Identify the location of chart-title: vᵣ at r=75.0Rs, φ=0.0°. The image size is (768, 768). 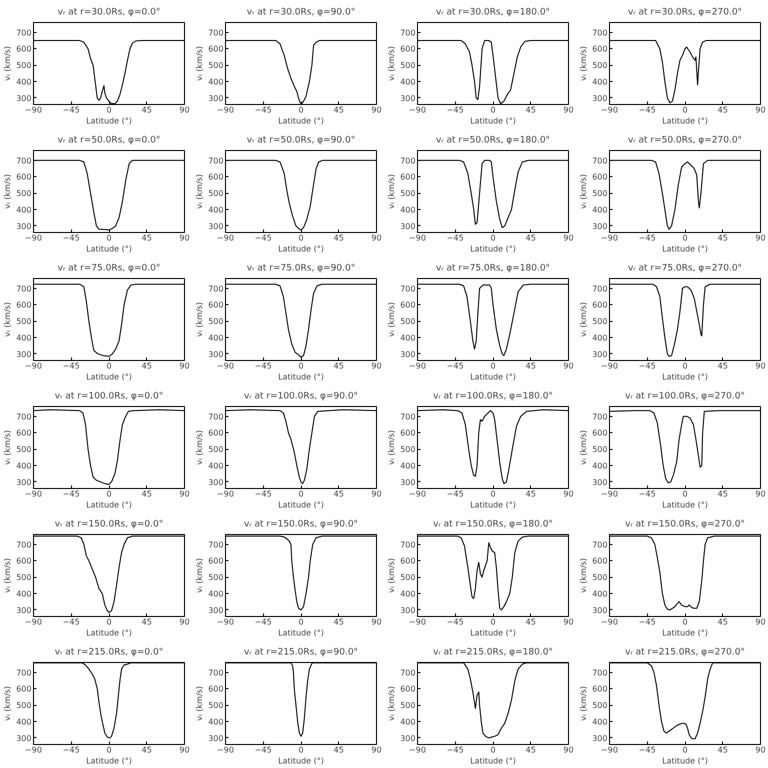
(109, 269).